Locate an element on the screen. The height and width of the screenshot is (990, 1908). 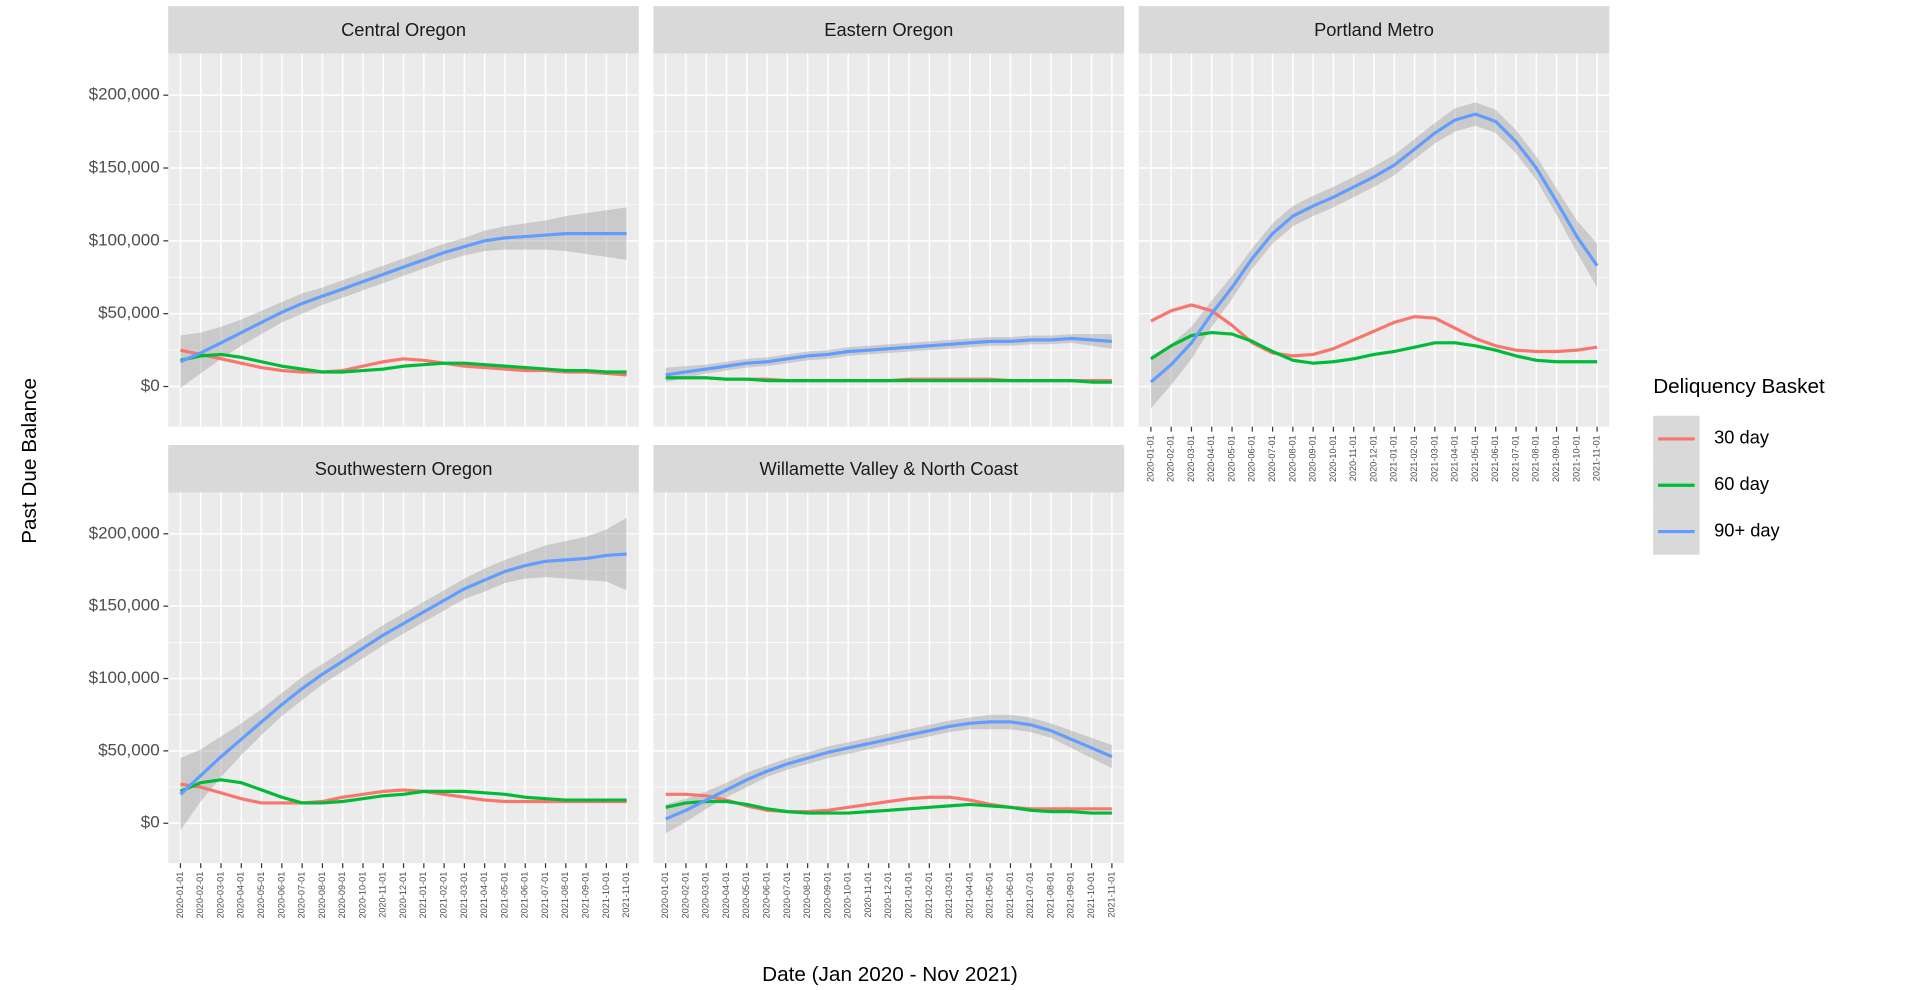
panel-title: Portland Metro is located at coordinates (1374, 29).